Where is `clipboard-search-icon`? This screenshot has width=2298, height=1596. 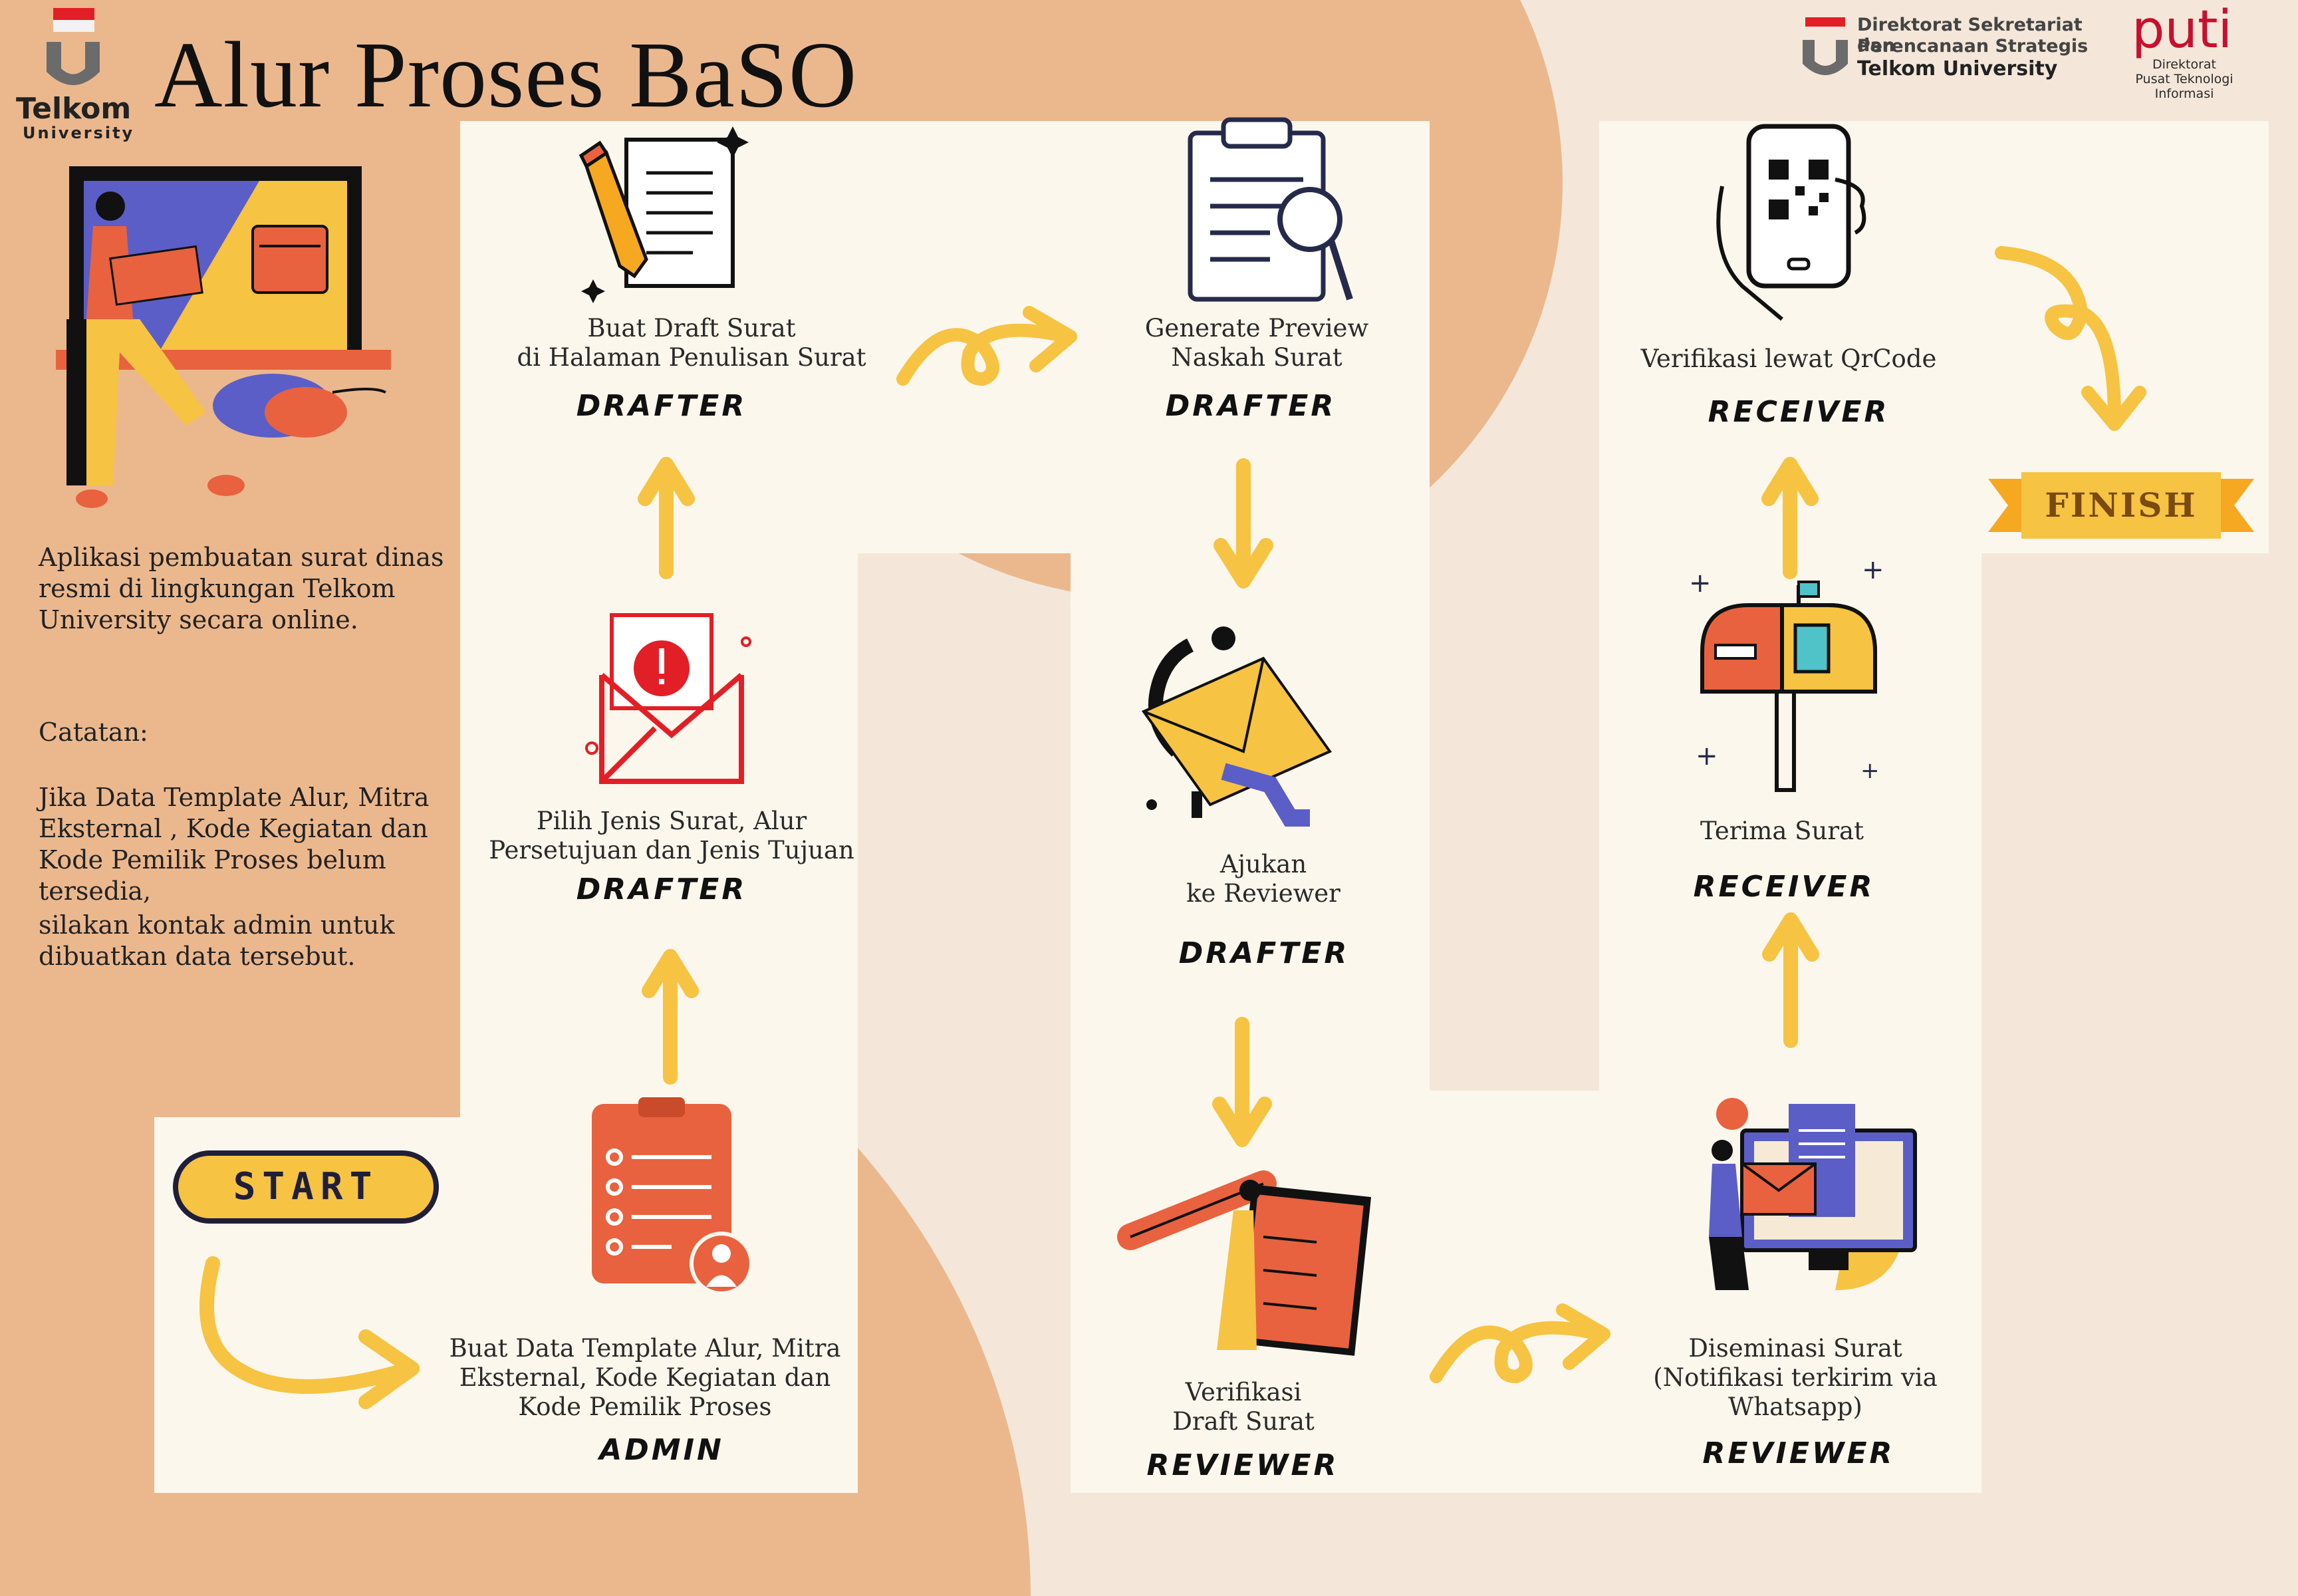
clipboard-search-icon is located at coordinates (1270, 209).